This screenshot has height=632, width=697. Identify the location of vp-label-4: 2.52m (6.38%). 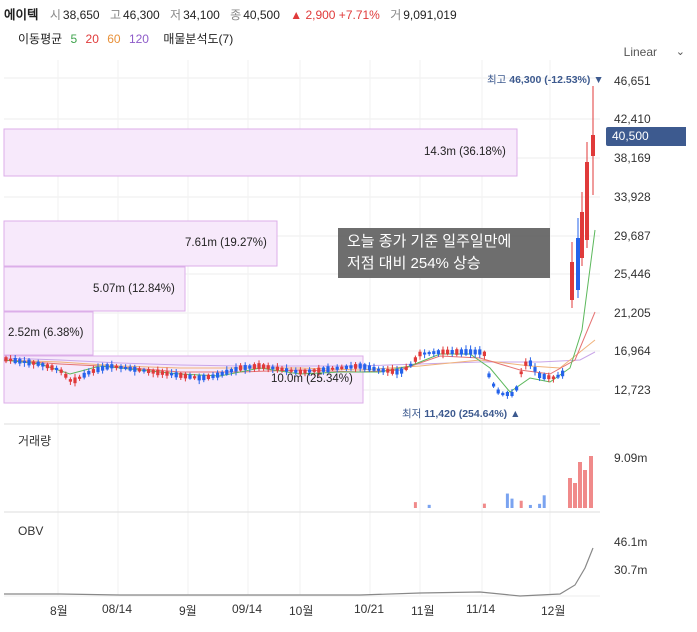
(46, 333).